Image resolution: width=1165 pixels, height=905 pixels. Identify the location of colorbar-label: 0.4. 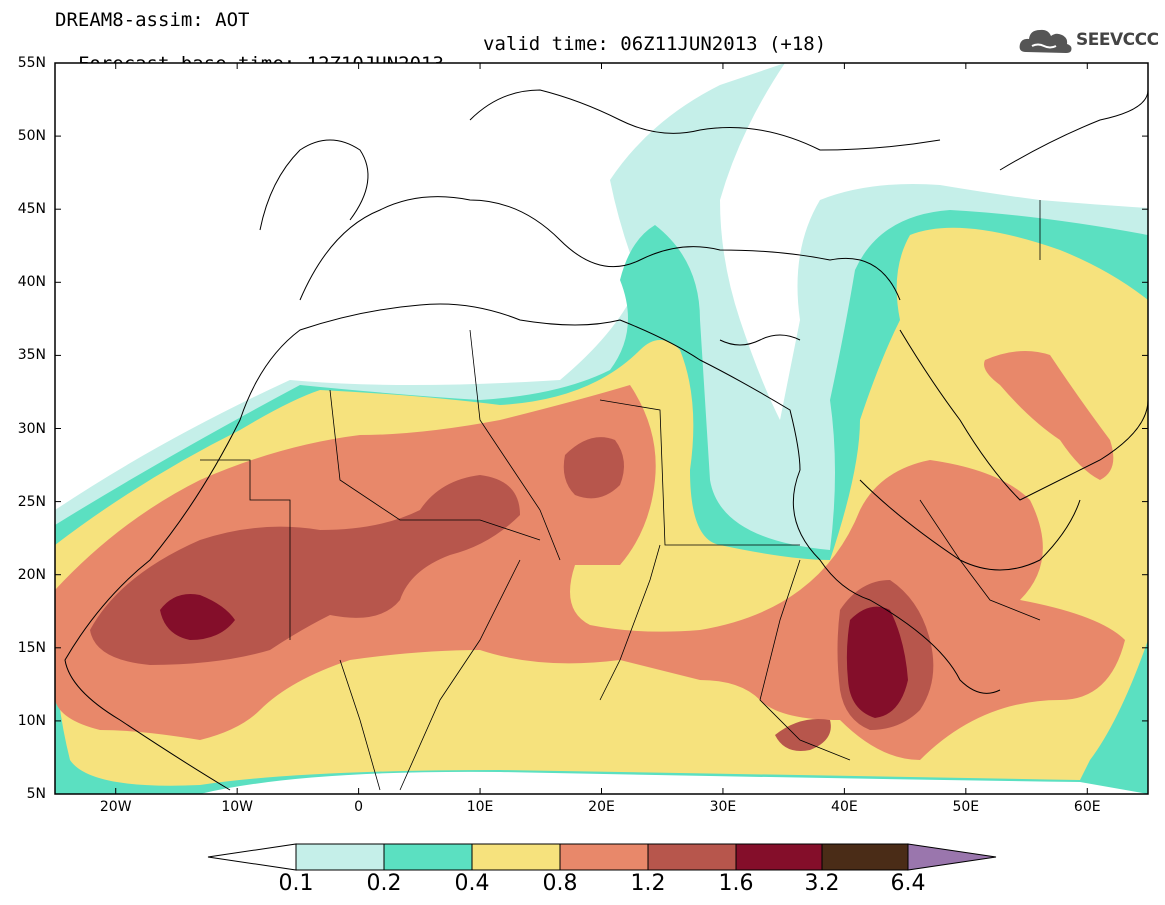
(472, 883).